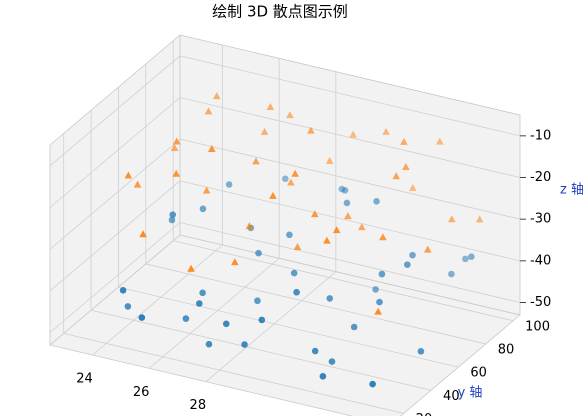  I want to click on chart-title: 绘制 3D 散点图示例, so click(280, 12).